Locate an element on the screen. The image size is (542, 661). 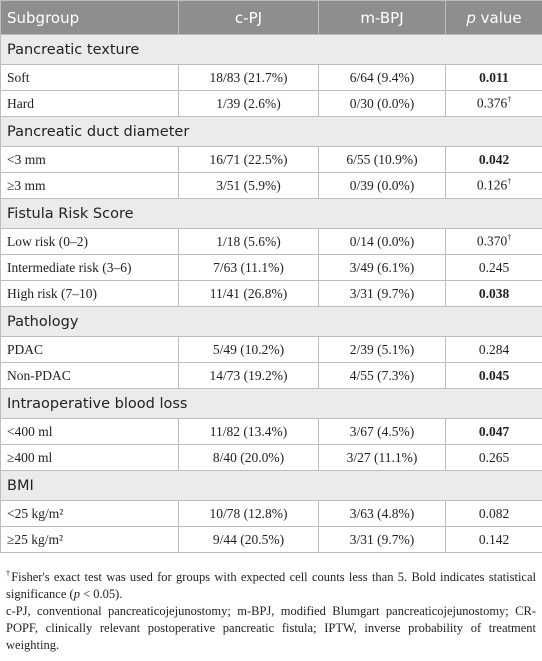
data-row: ≥25 kg/m² 9/44 (20.5%) 3/31 (9.7%) 0.142 is located at coordinates (271, 539).